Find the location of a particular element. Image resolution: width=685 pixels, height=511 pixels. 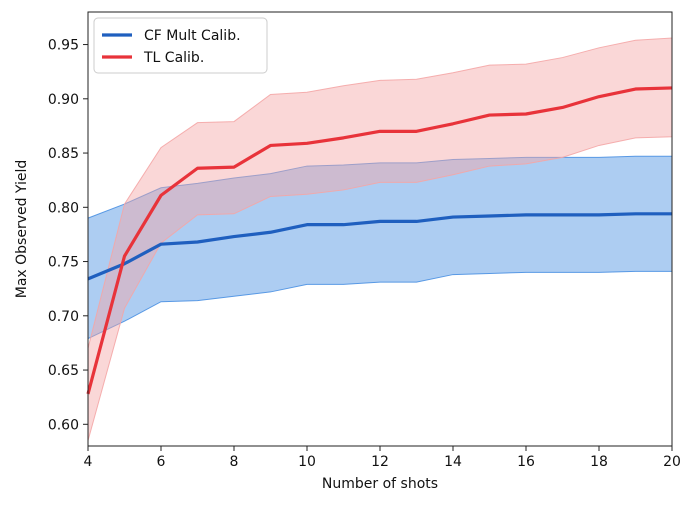

x-tick-label: 6 is located at coordinates (161, 462).